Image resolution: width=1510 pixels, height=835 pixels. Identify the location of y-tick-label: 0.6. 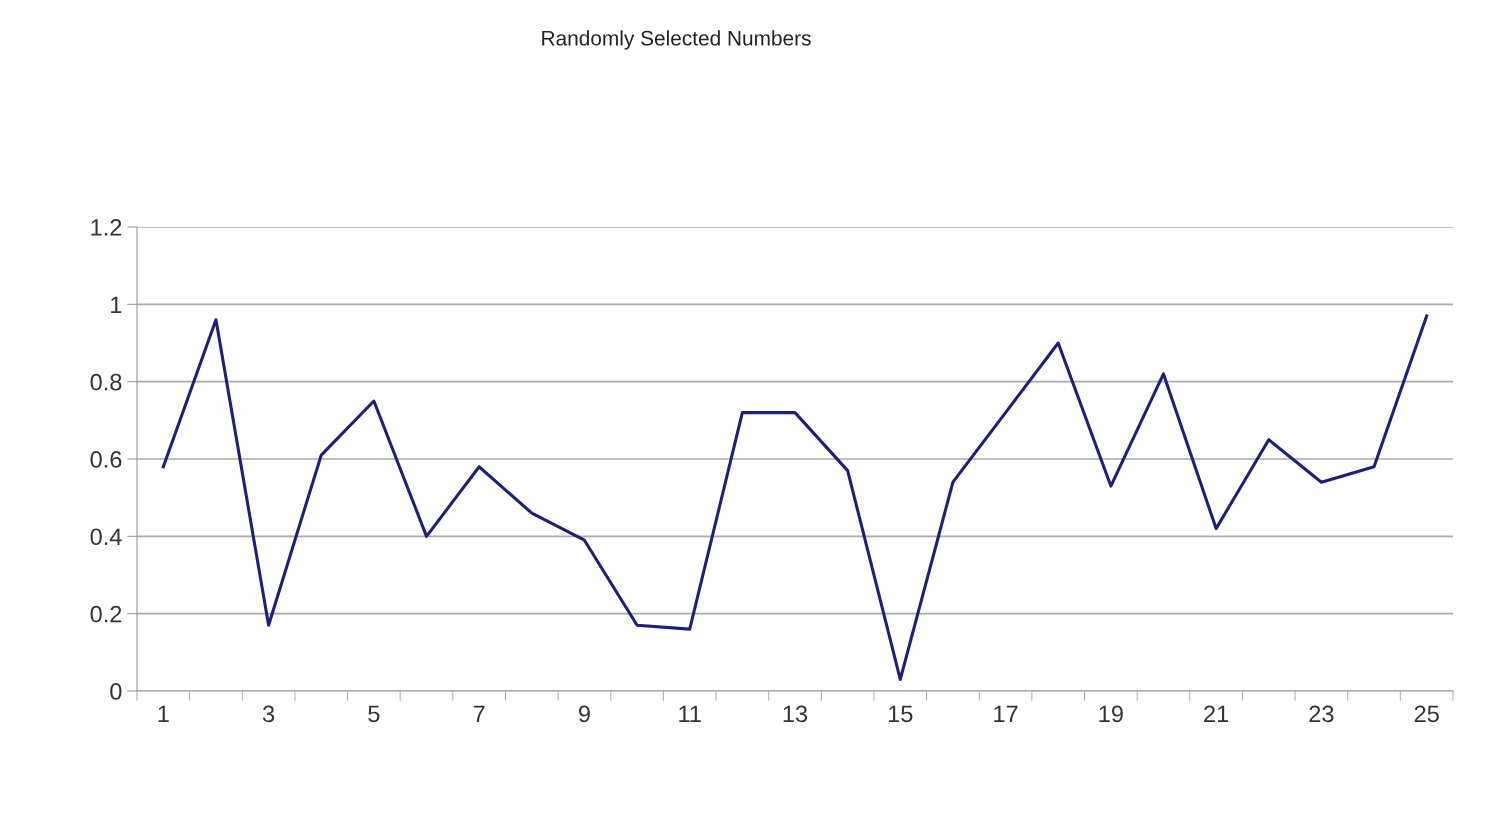
(106, 459).